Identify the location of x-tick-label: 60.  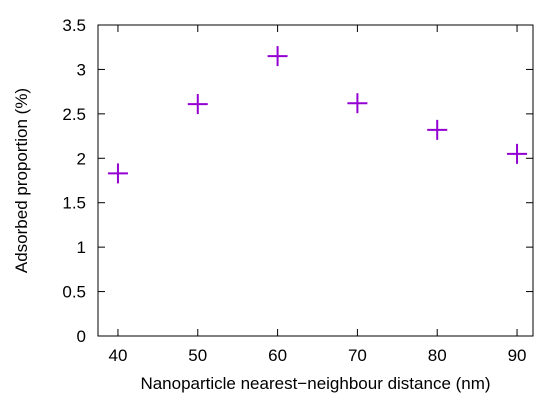
(277, 355).